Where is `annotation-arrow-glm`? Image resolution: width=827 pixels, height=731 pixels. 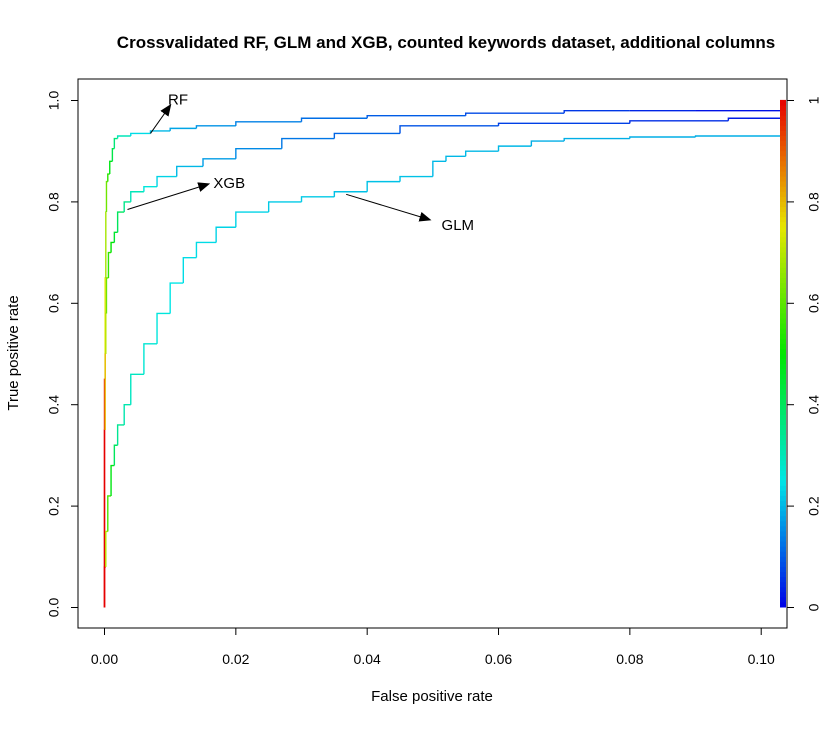
annotation-arrow-glm is located at coordinates (389, 207).